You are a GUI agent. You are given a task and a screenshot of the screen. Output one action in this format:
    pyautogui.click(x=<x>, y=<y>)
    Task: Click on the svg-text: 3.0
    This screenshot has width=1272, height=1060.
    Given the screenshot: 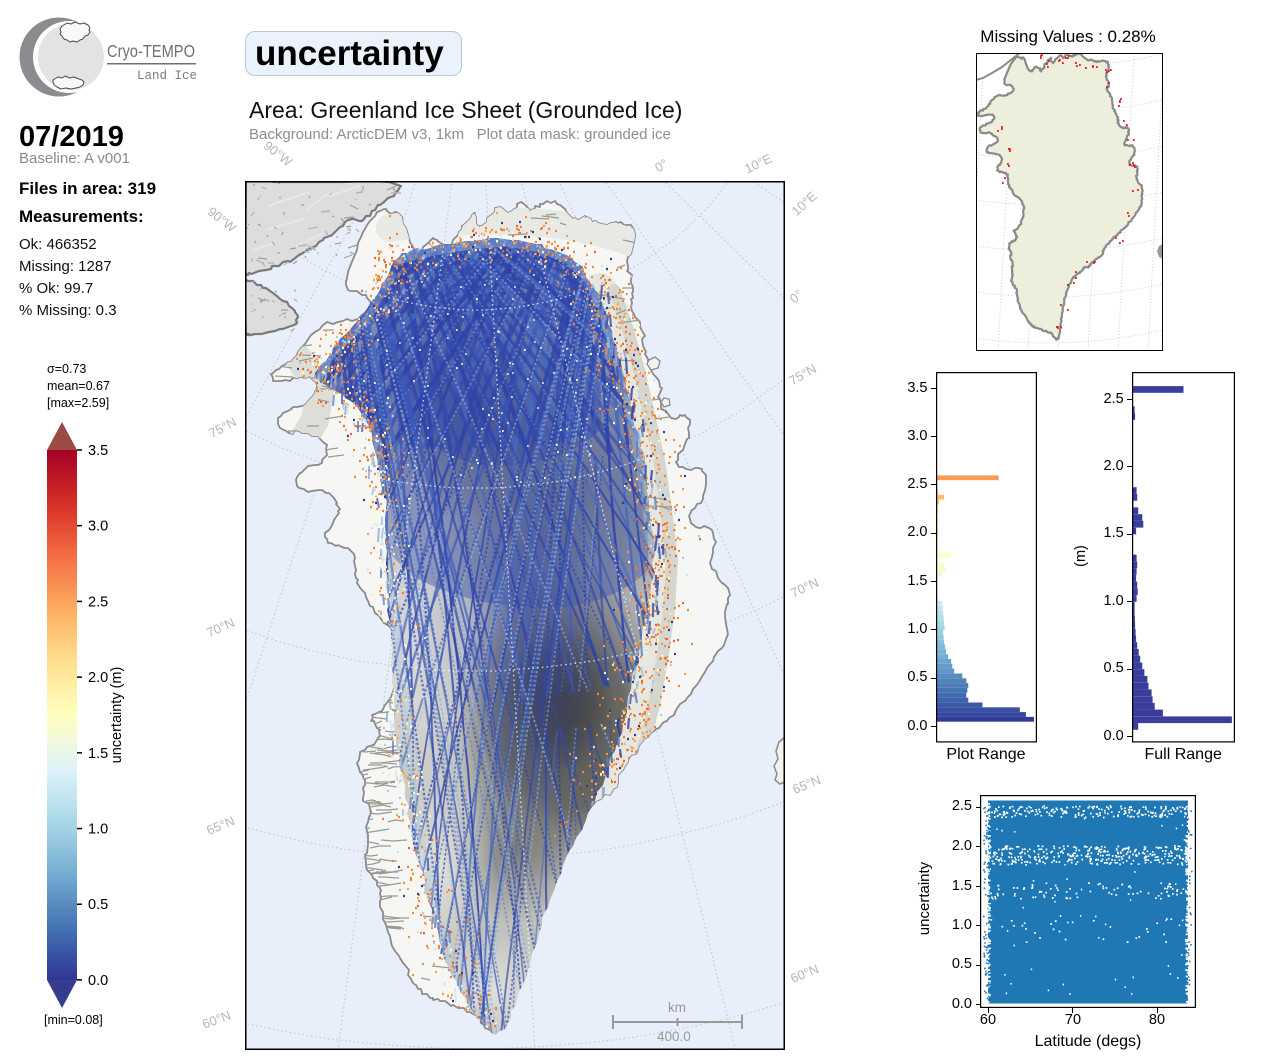 What is the action you would take?
    pyautogui.click(x=98, y=527)
    